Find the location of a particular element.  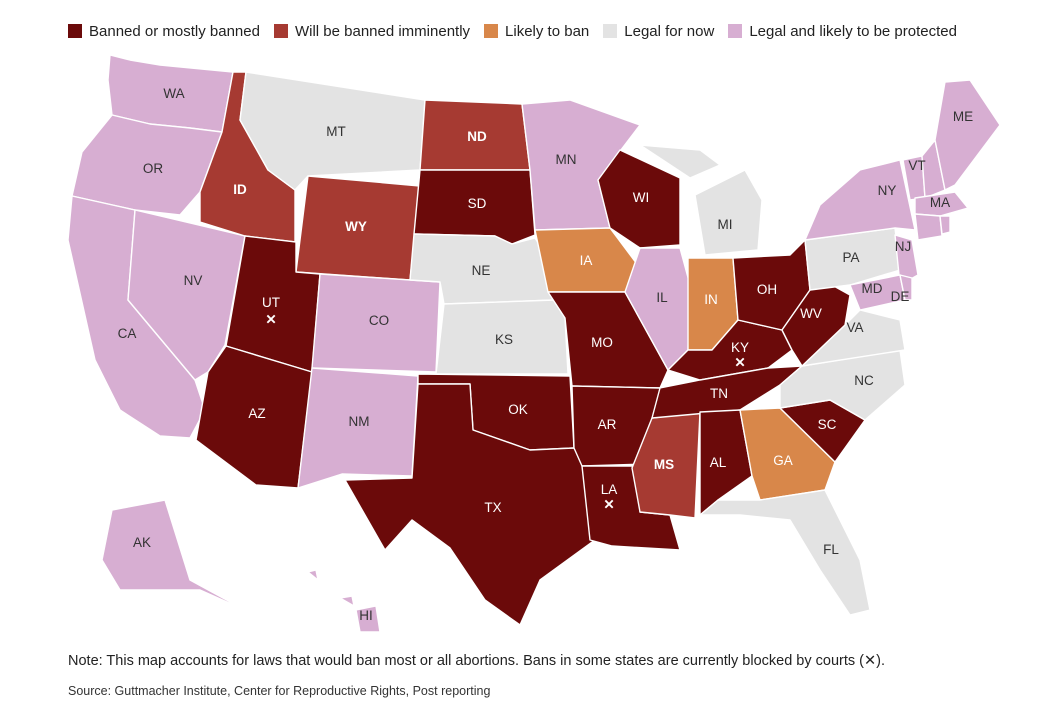

state-label-OR: OR is located at coordinates (153, 168).